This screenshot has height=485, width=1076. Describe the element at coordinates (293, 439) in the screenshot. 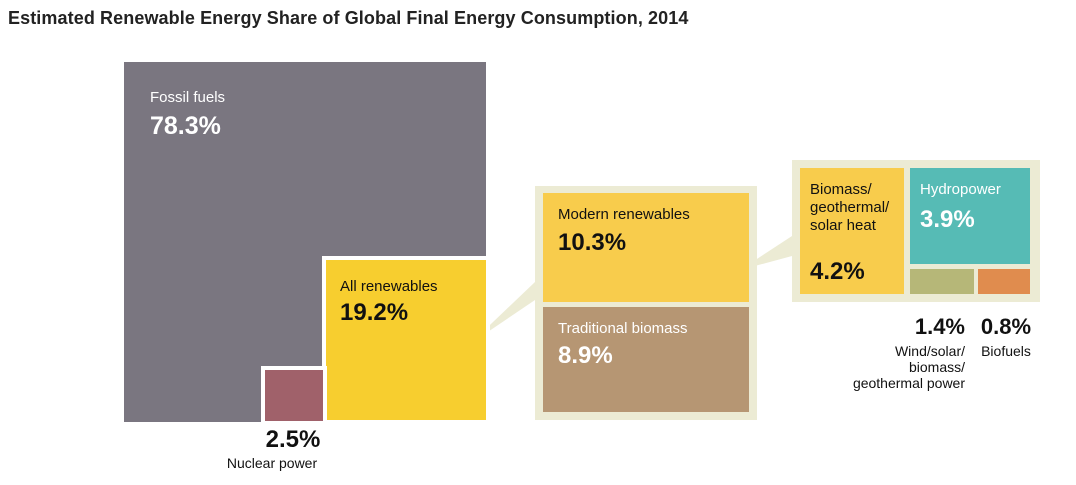

I see `nuclear-value: 2.5%` at that location.